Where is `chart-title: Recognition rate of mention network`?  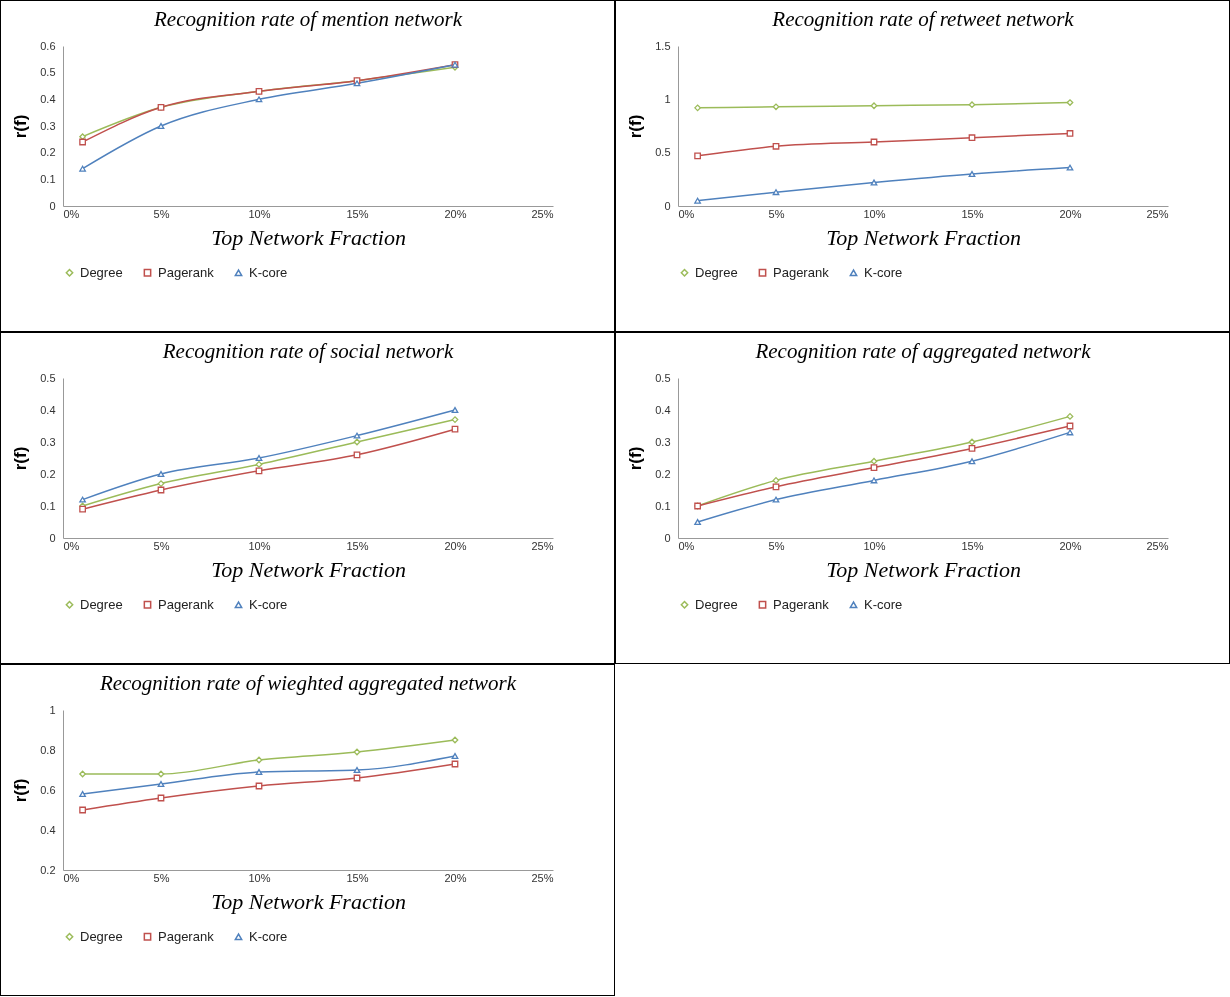
chart-title: Recognition rate of mention network is located at coordinates (308, 19).